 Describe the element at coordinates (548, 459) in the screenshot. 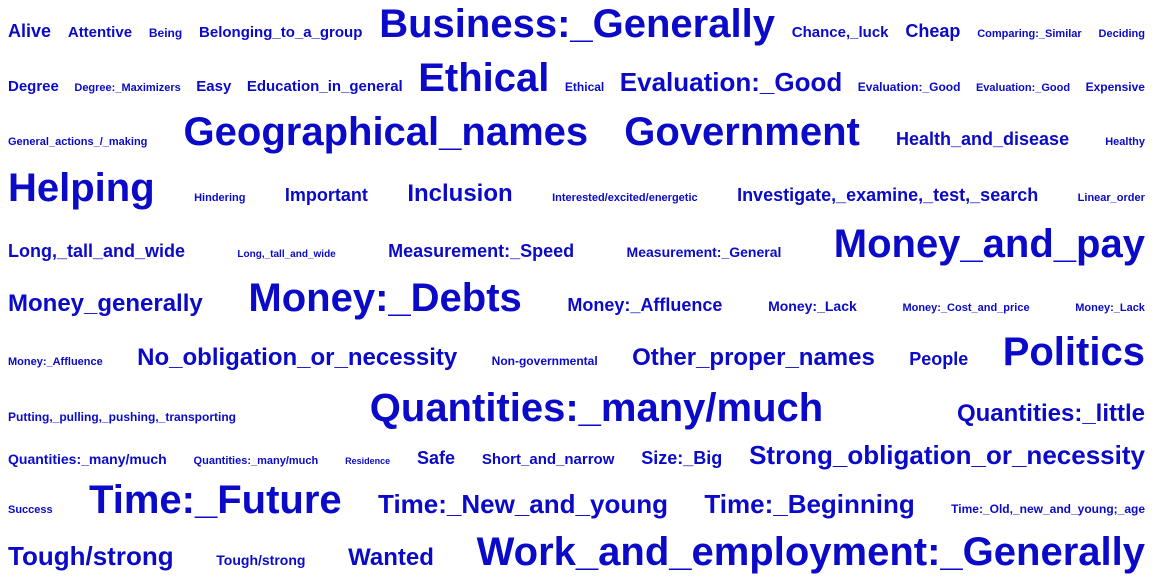

I see `cloud-word: Short_and_narrow` at that location.